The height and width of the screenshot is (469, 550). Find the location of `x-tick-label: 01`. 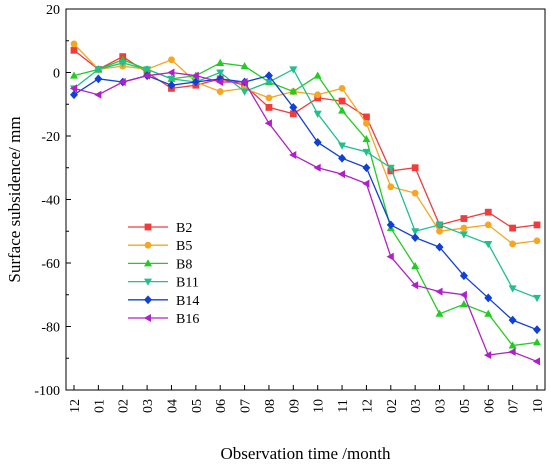

x-tick-label: 01 is located at coordinates (99, 406).